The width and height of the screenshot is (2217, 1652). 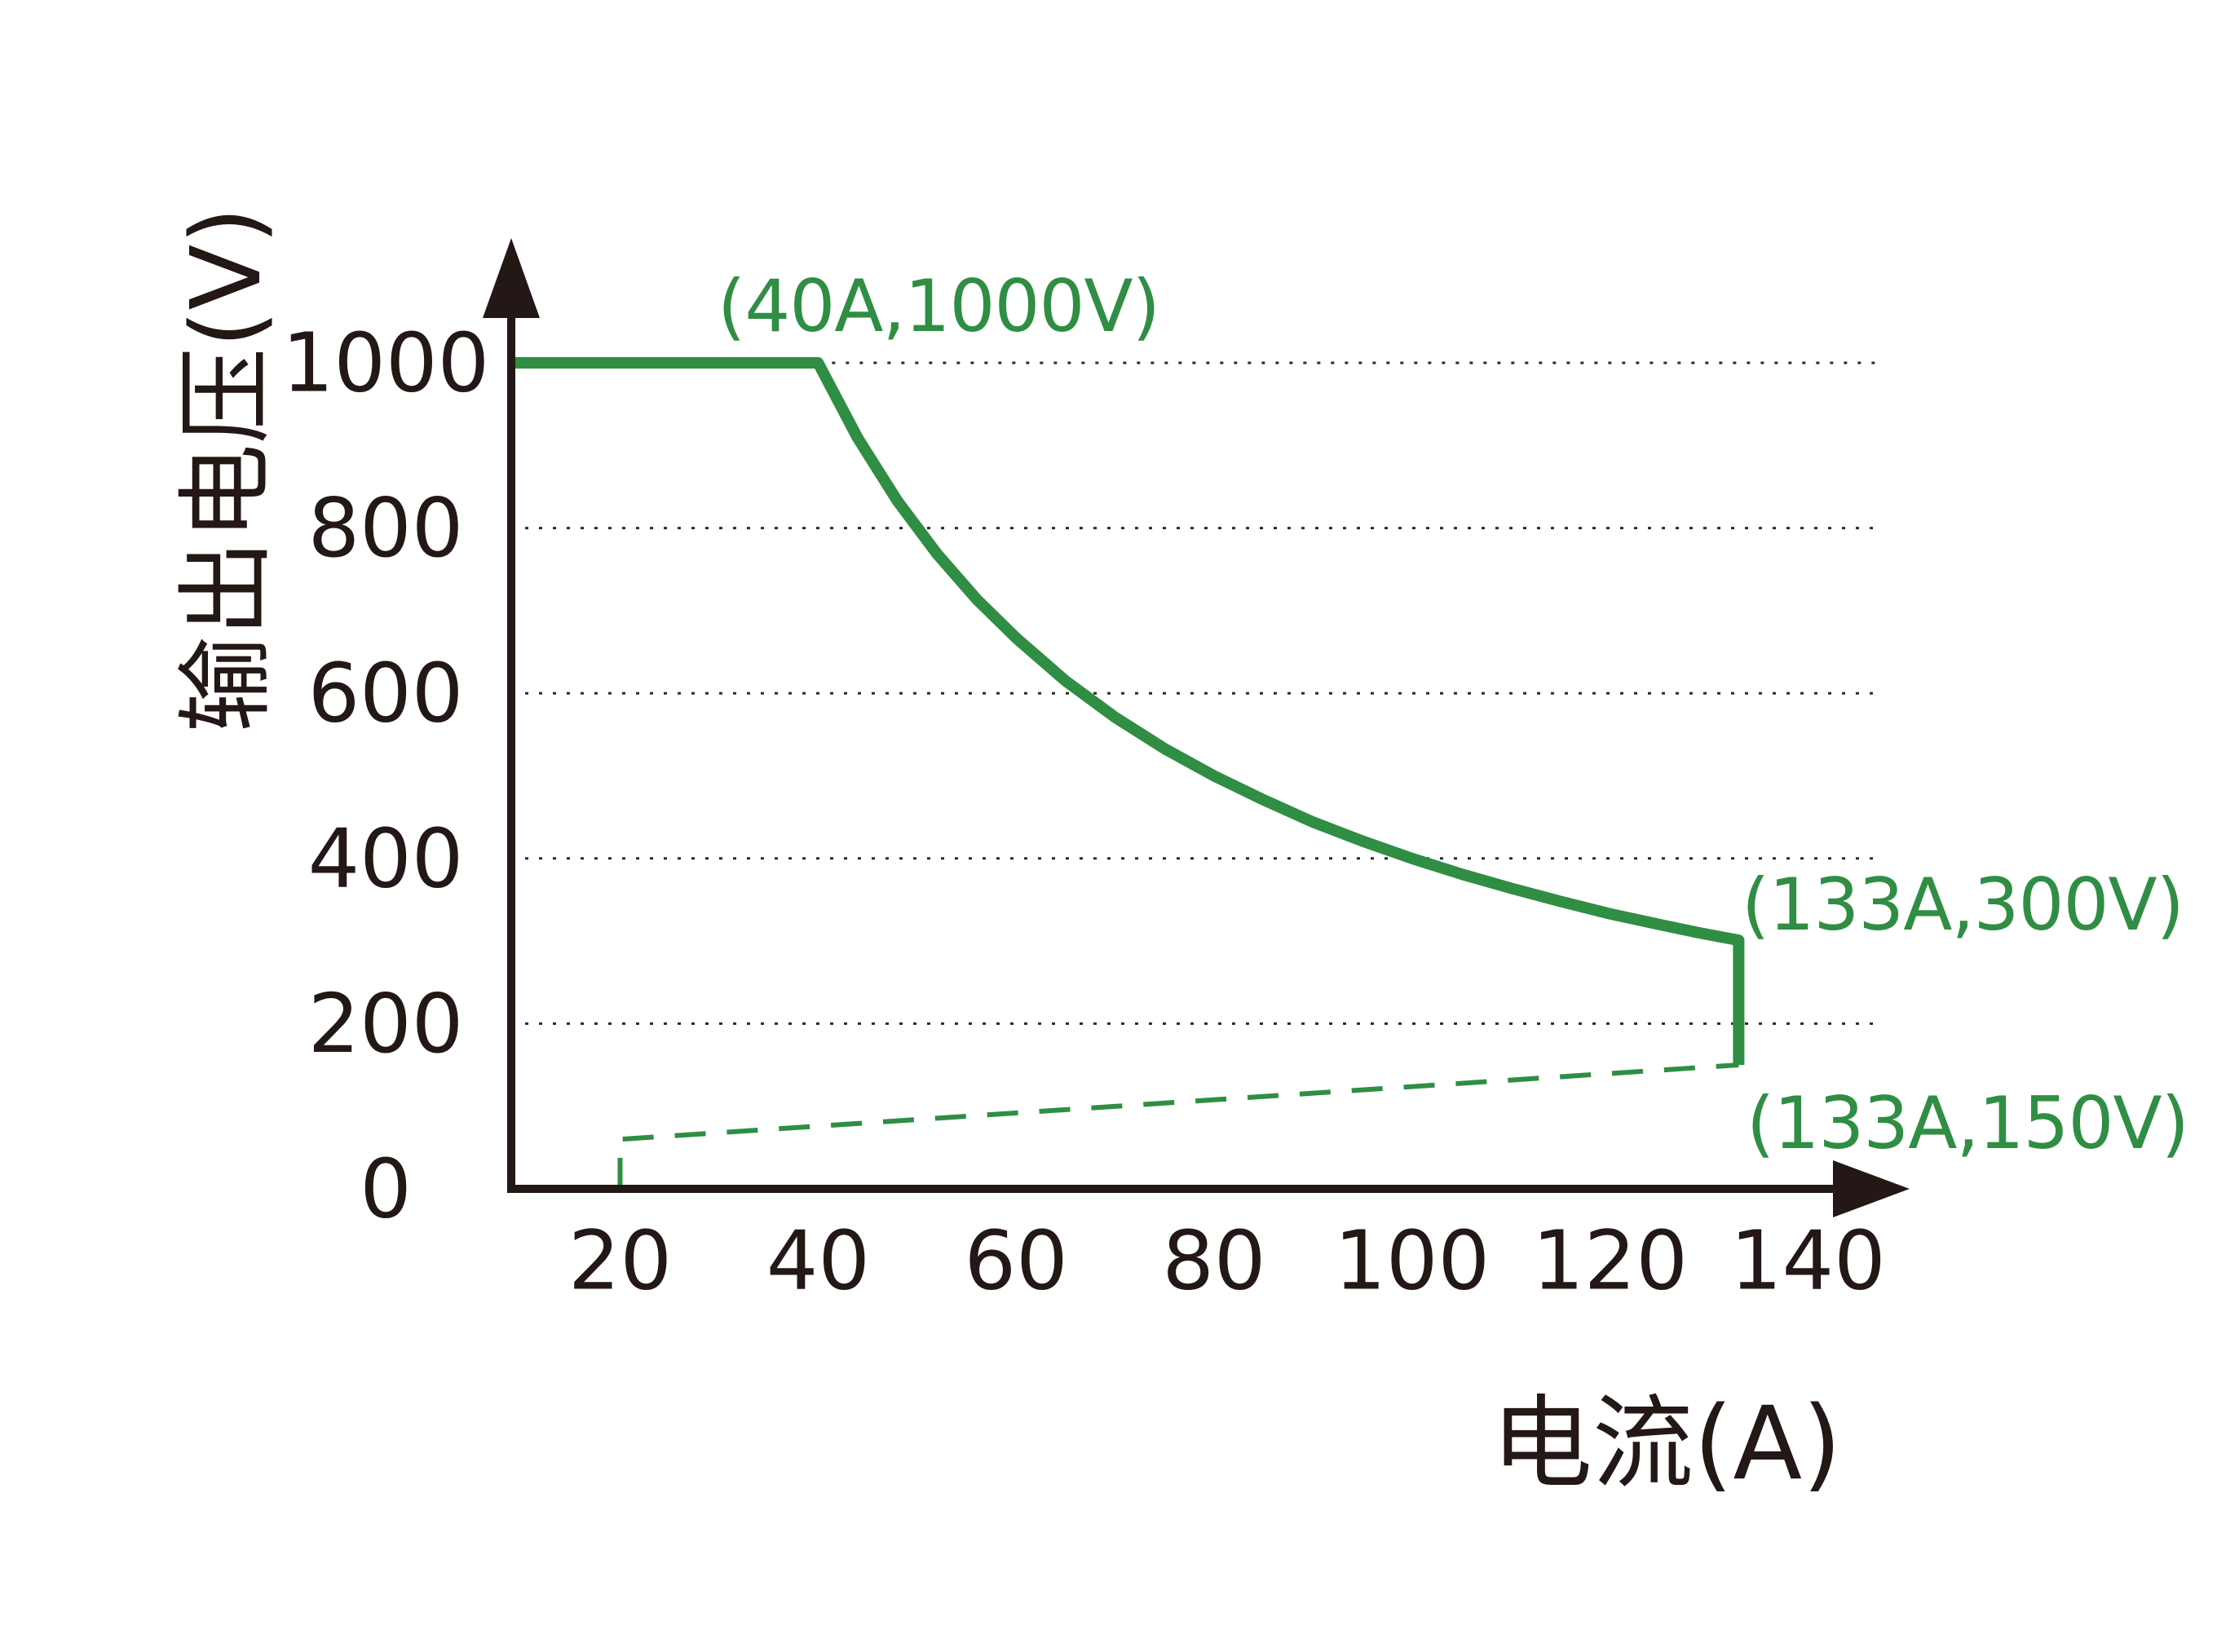 I want to click on y-tick-label-0: 0, so click(x=386, y=1190).